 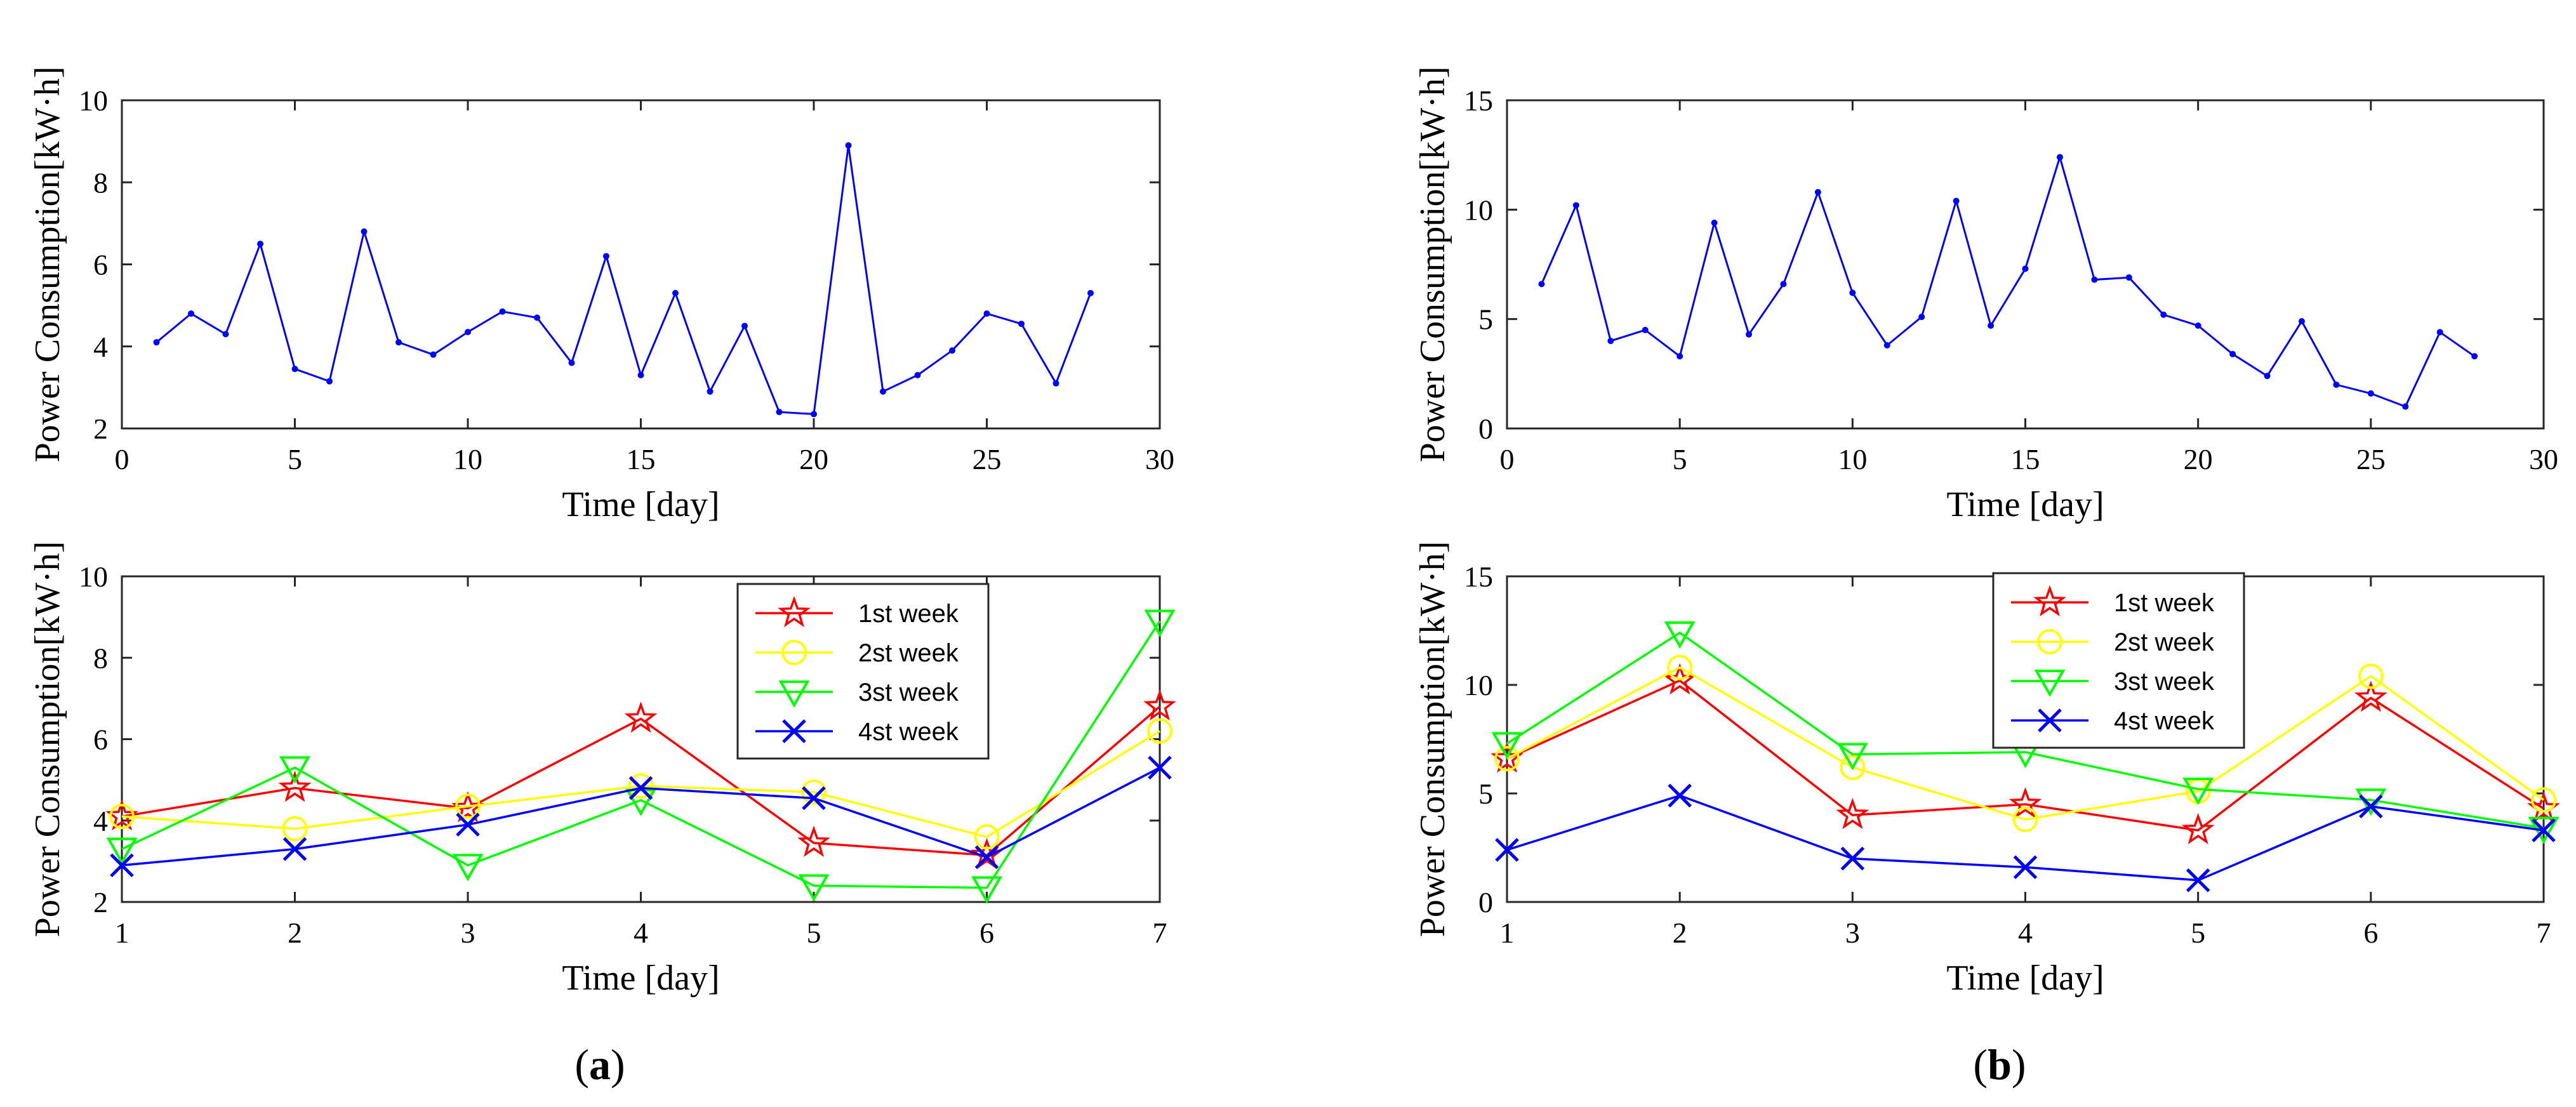 What do you see at coordinates (100, 429) in the screenshot?
I see `y-tick-label: 2` at bounding box center [100, 429].